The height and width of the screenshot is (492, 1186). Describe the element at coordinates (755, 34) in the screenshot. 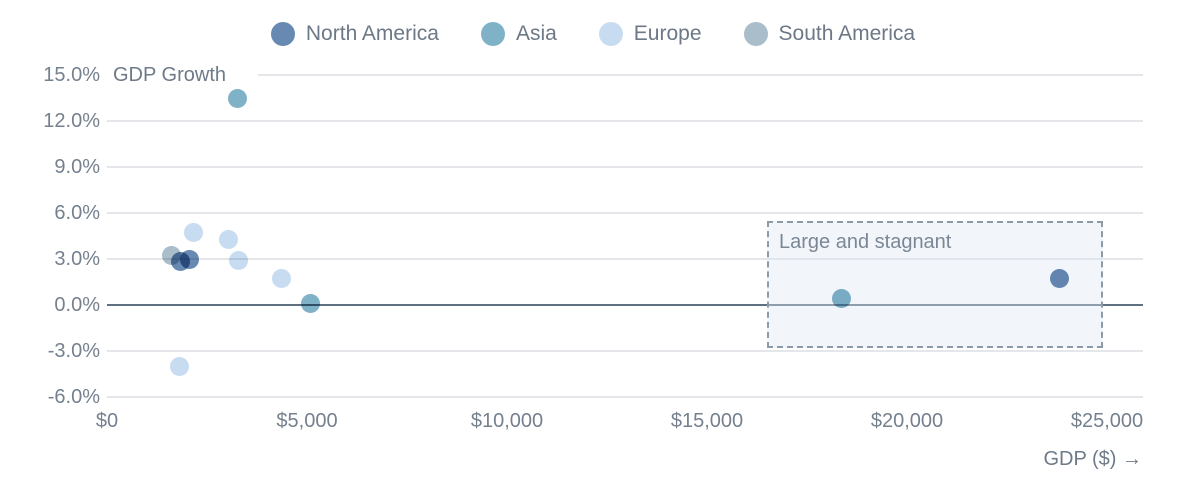

I see `legend-swatch-south-america` at that location.